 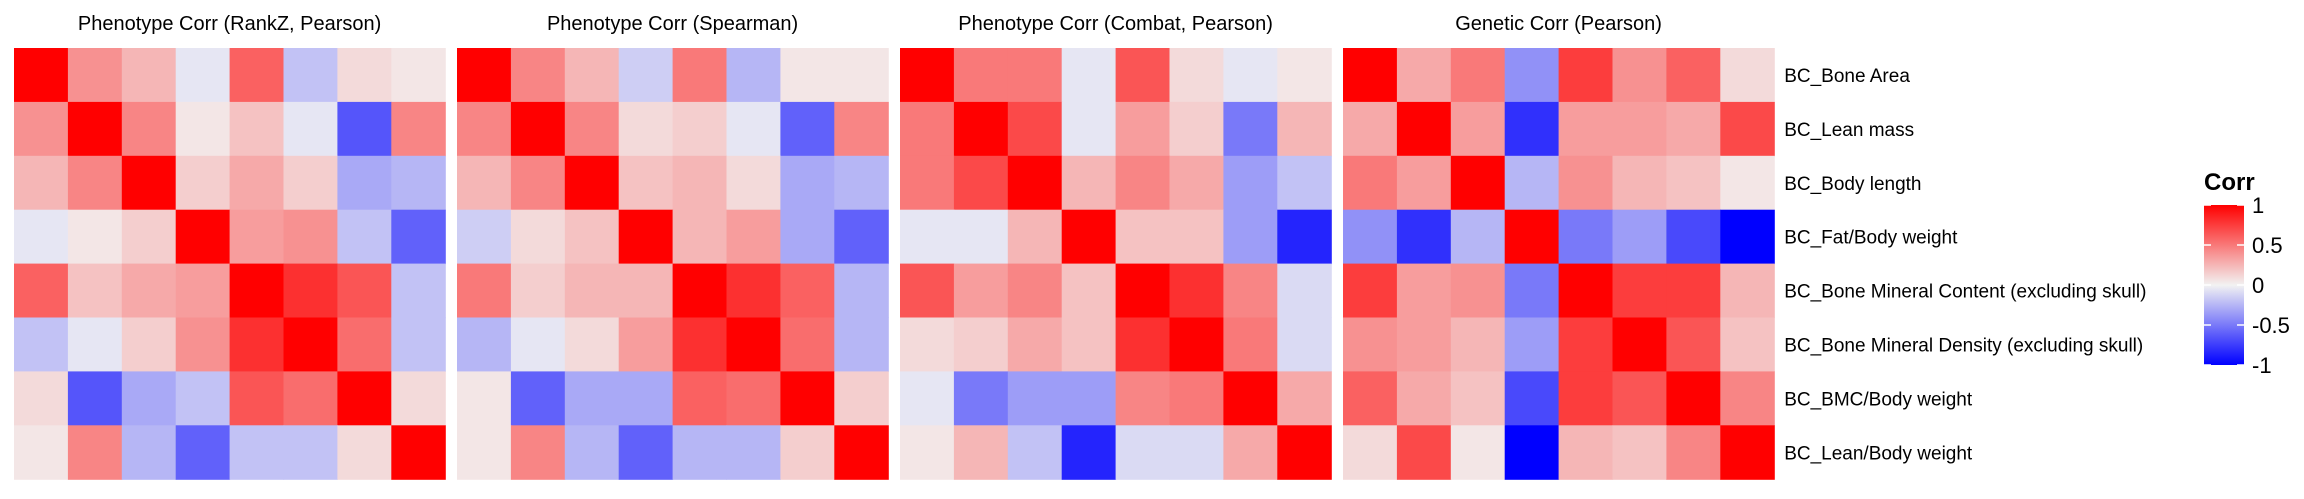 What do you see at coordinates (2258, 285) in the screenshot?
I see `legend-tick-label: 0` at bounding box center [2258, 285].